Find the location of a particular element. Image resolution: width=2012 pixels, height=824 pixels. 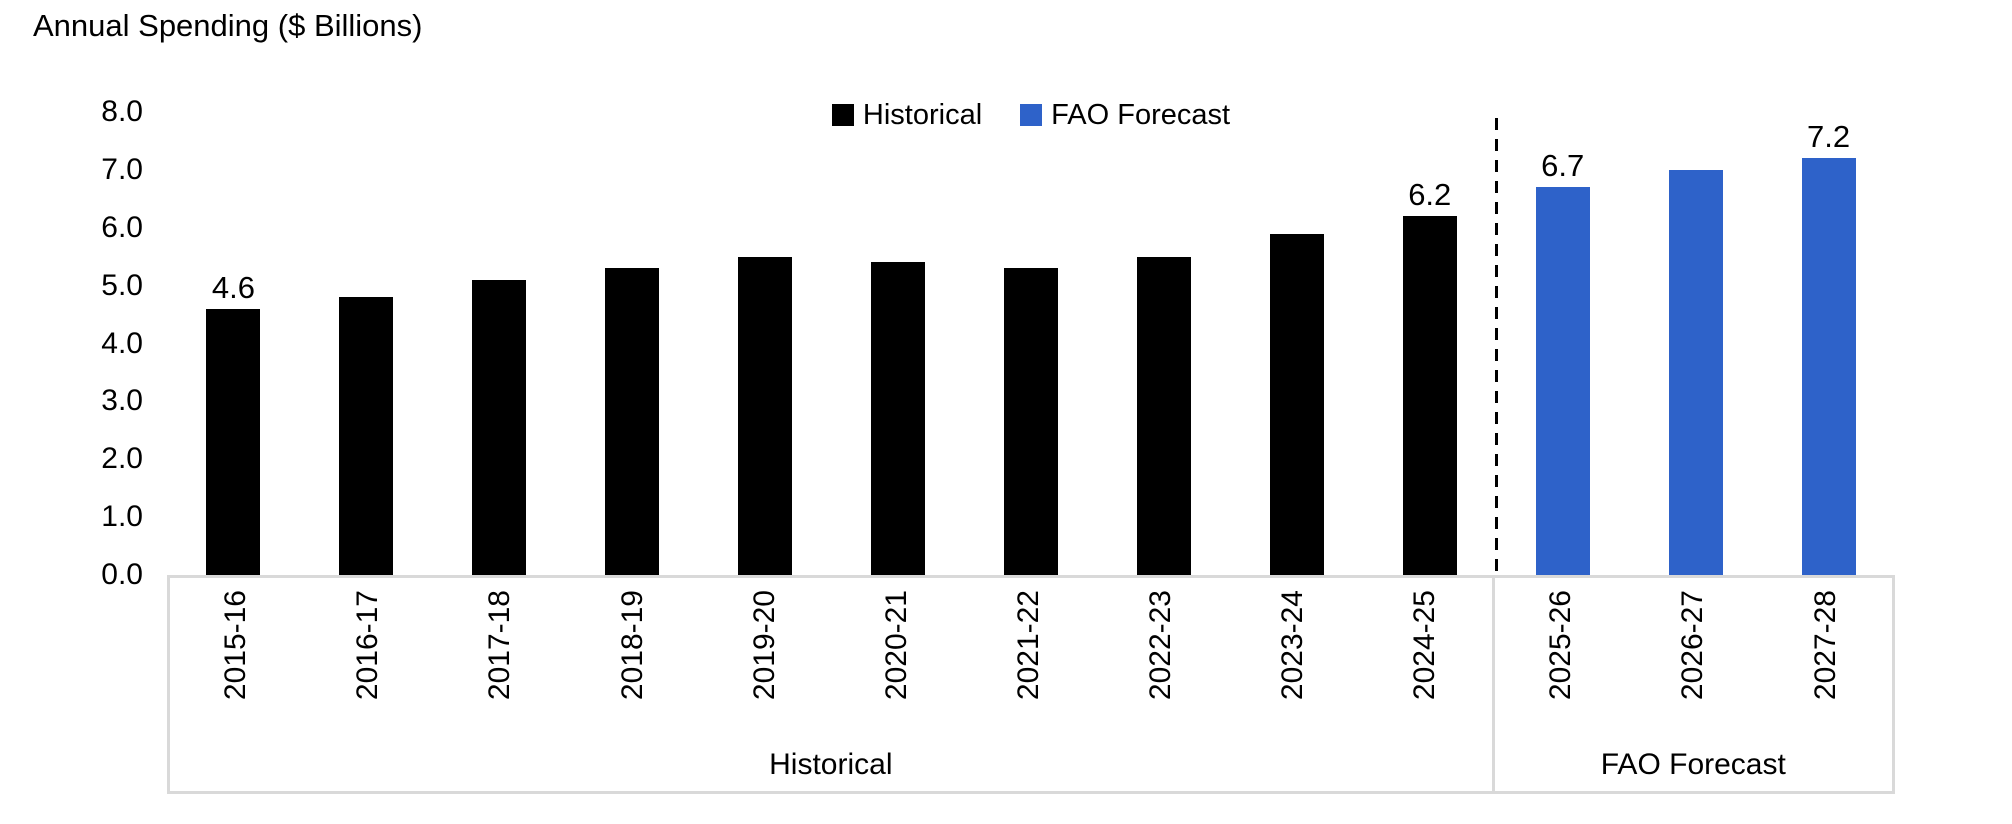

group-label-row-historical: Historical is located at coordinates (831, 764).